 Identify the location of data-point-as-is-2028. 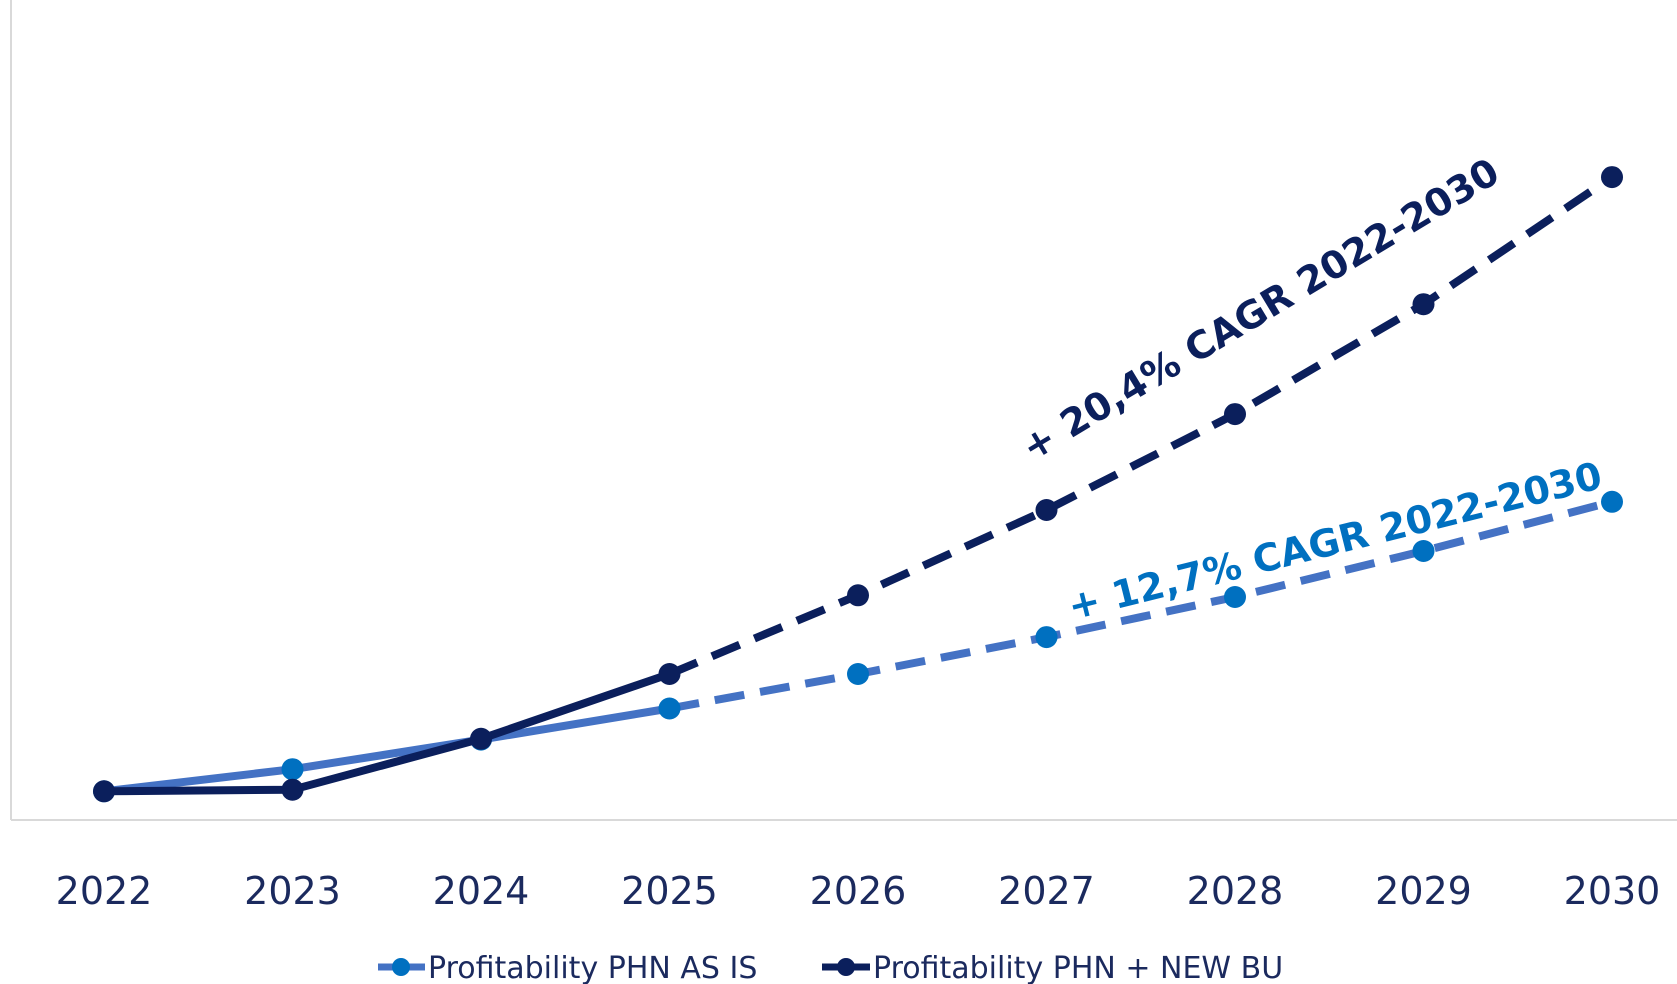
(1235, 597).